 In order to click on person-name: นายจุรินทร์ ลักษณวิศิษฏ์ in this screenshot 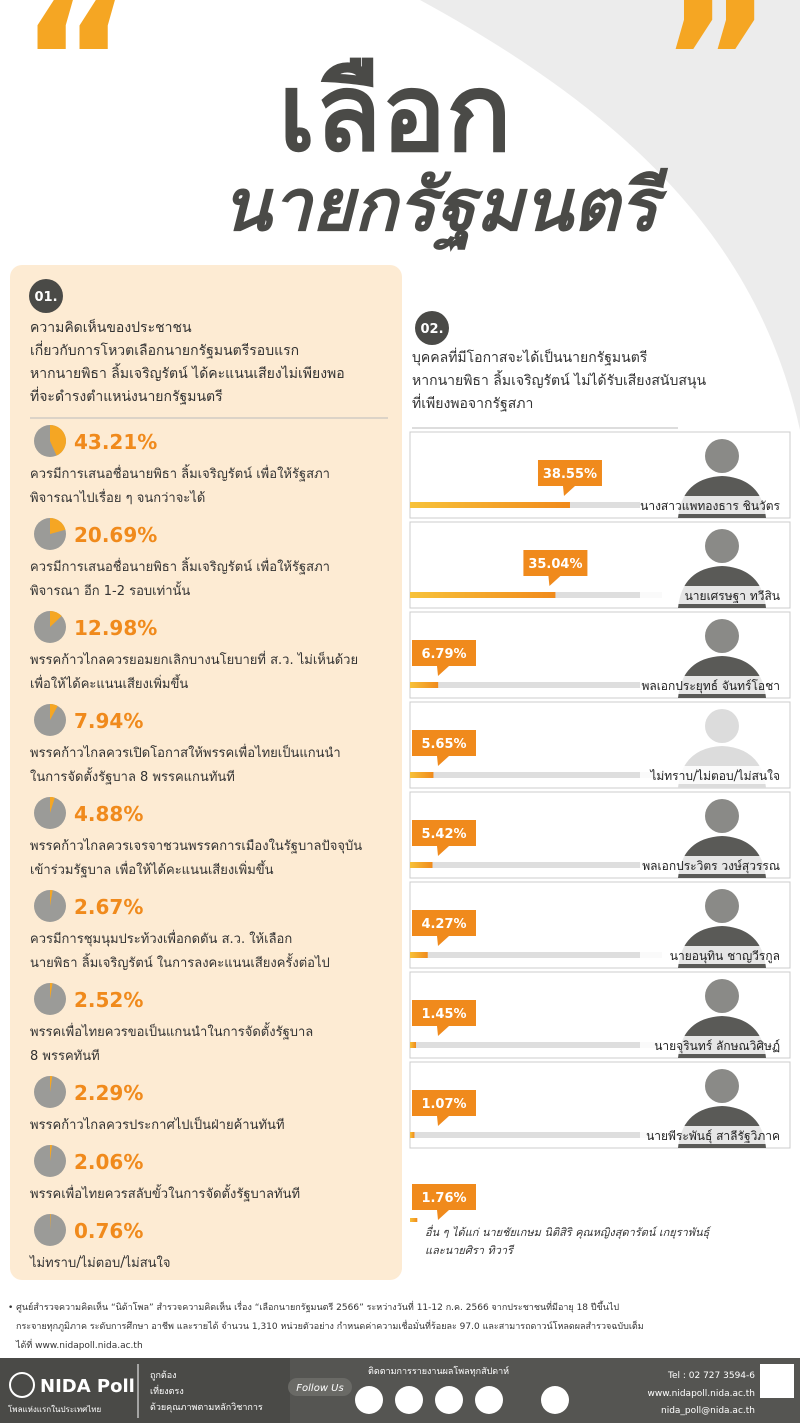, I will do `click(717, 1046)`.